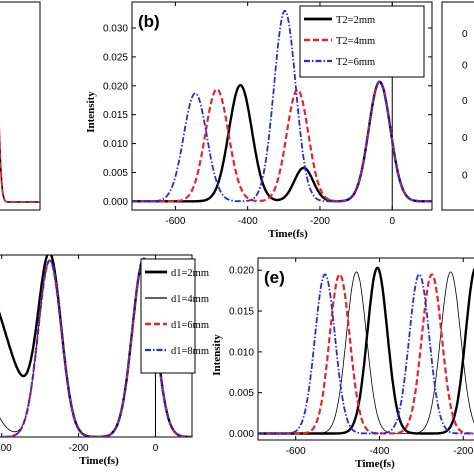 The width and height of the screenshot is (474, 474). What do you see at coordinates (355, 20) in the screenshot?
I see `legend-label-0: T2=2mm` at bounding box center [355, 20].